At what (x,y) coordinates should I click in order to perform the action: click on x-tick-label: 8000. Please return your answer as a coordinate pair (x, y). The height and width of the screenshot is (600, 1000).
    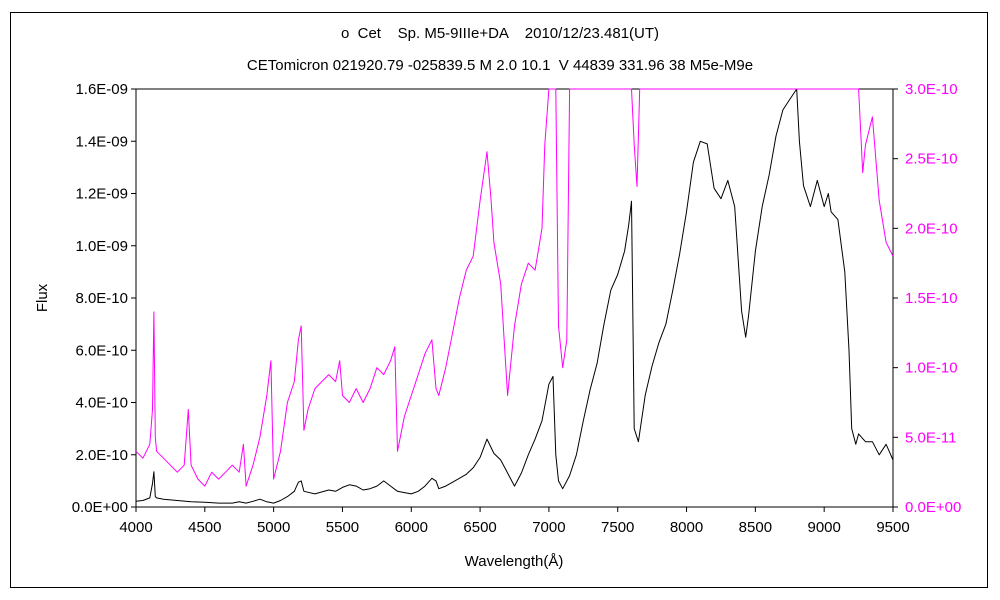
    Looking at the image, I should click on (686, 527).